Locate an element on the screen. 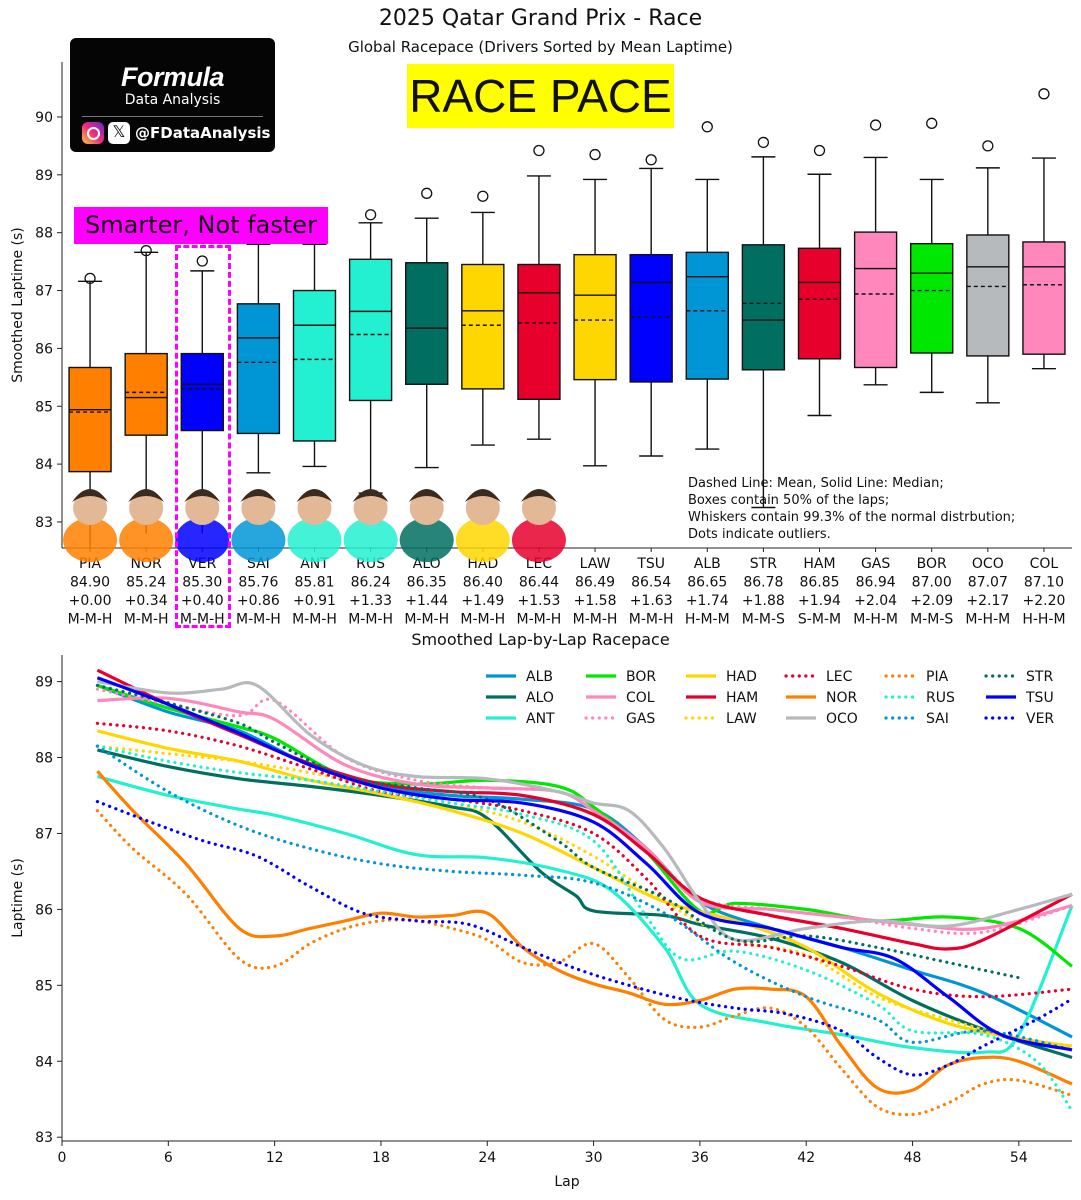 The height and width of the screenshot is (1200, 1081). line-x-tick-label: 54 is located at coordinates (1019, 1158).